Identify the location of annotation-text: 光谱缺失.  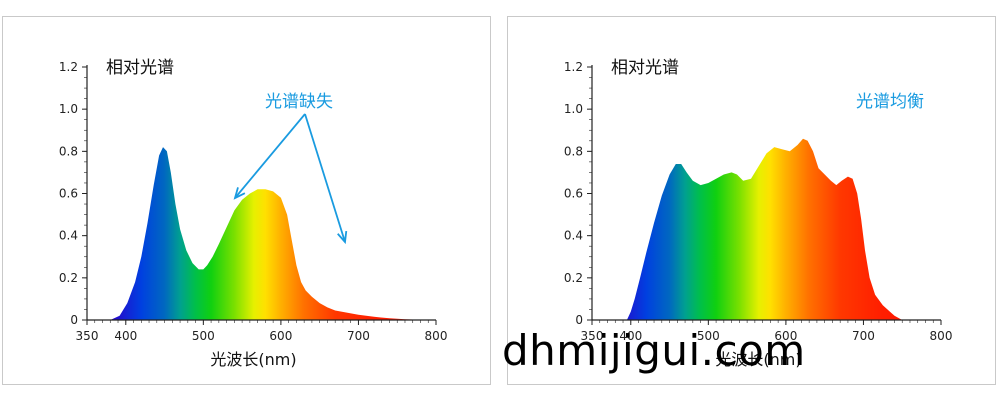
(299, 102).